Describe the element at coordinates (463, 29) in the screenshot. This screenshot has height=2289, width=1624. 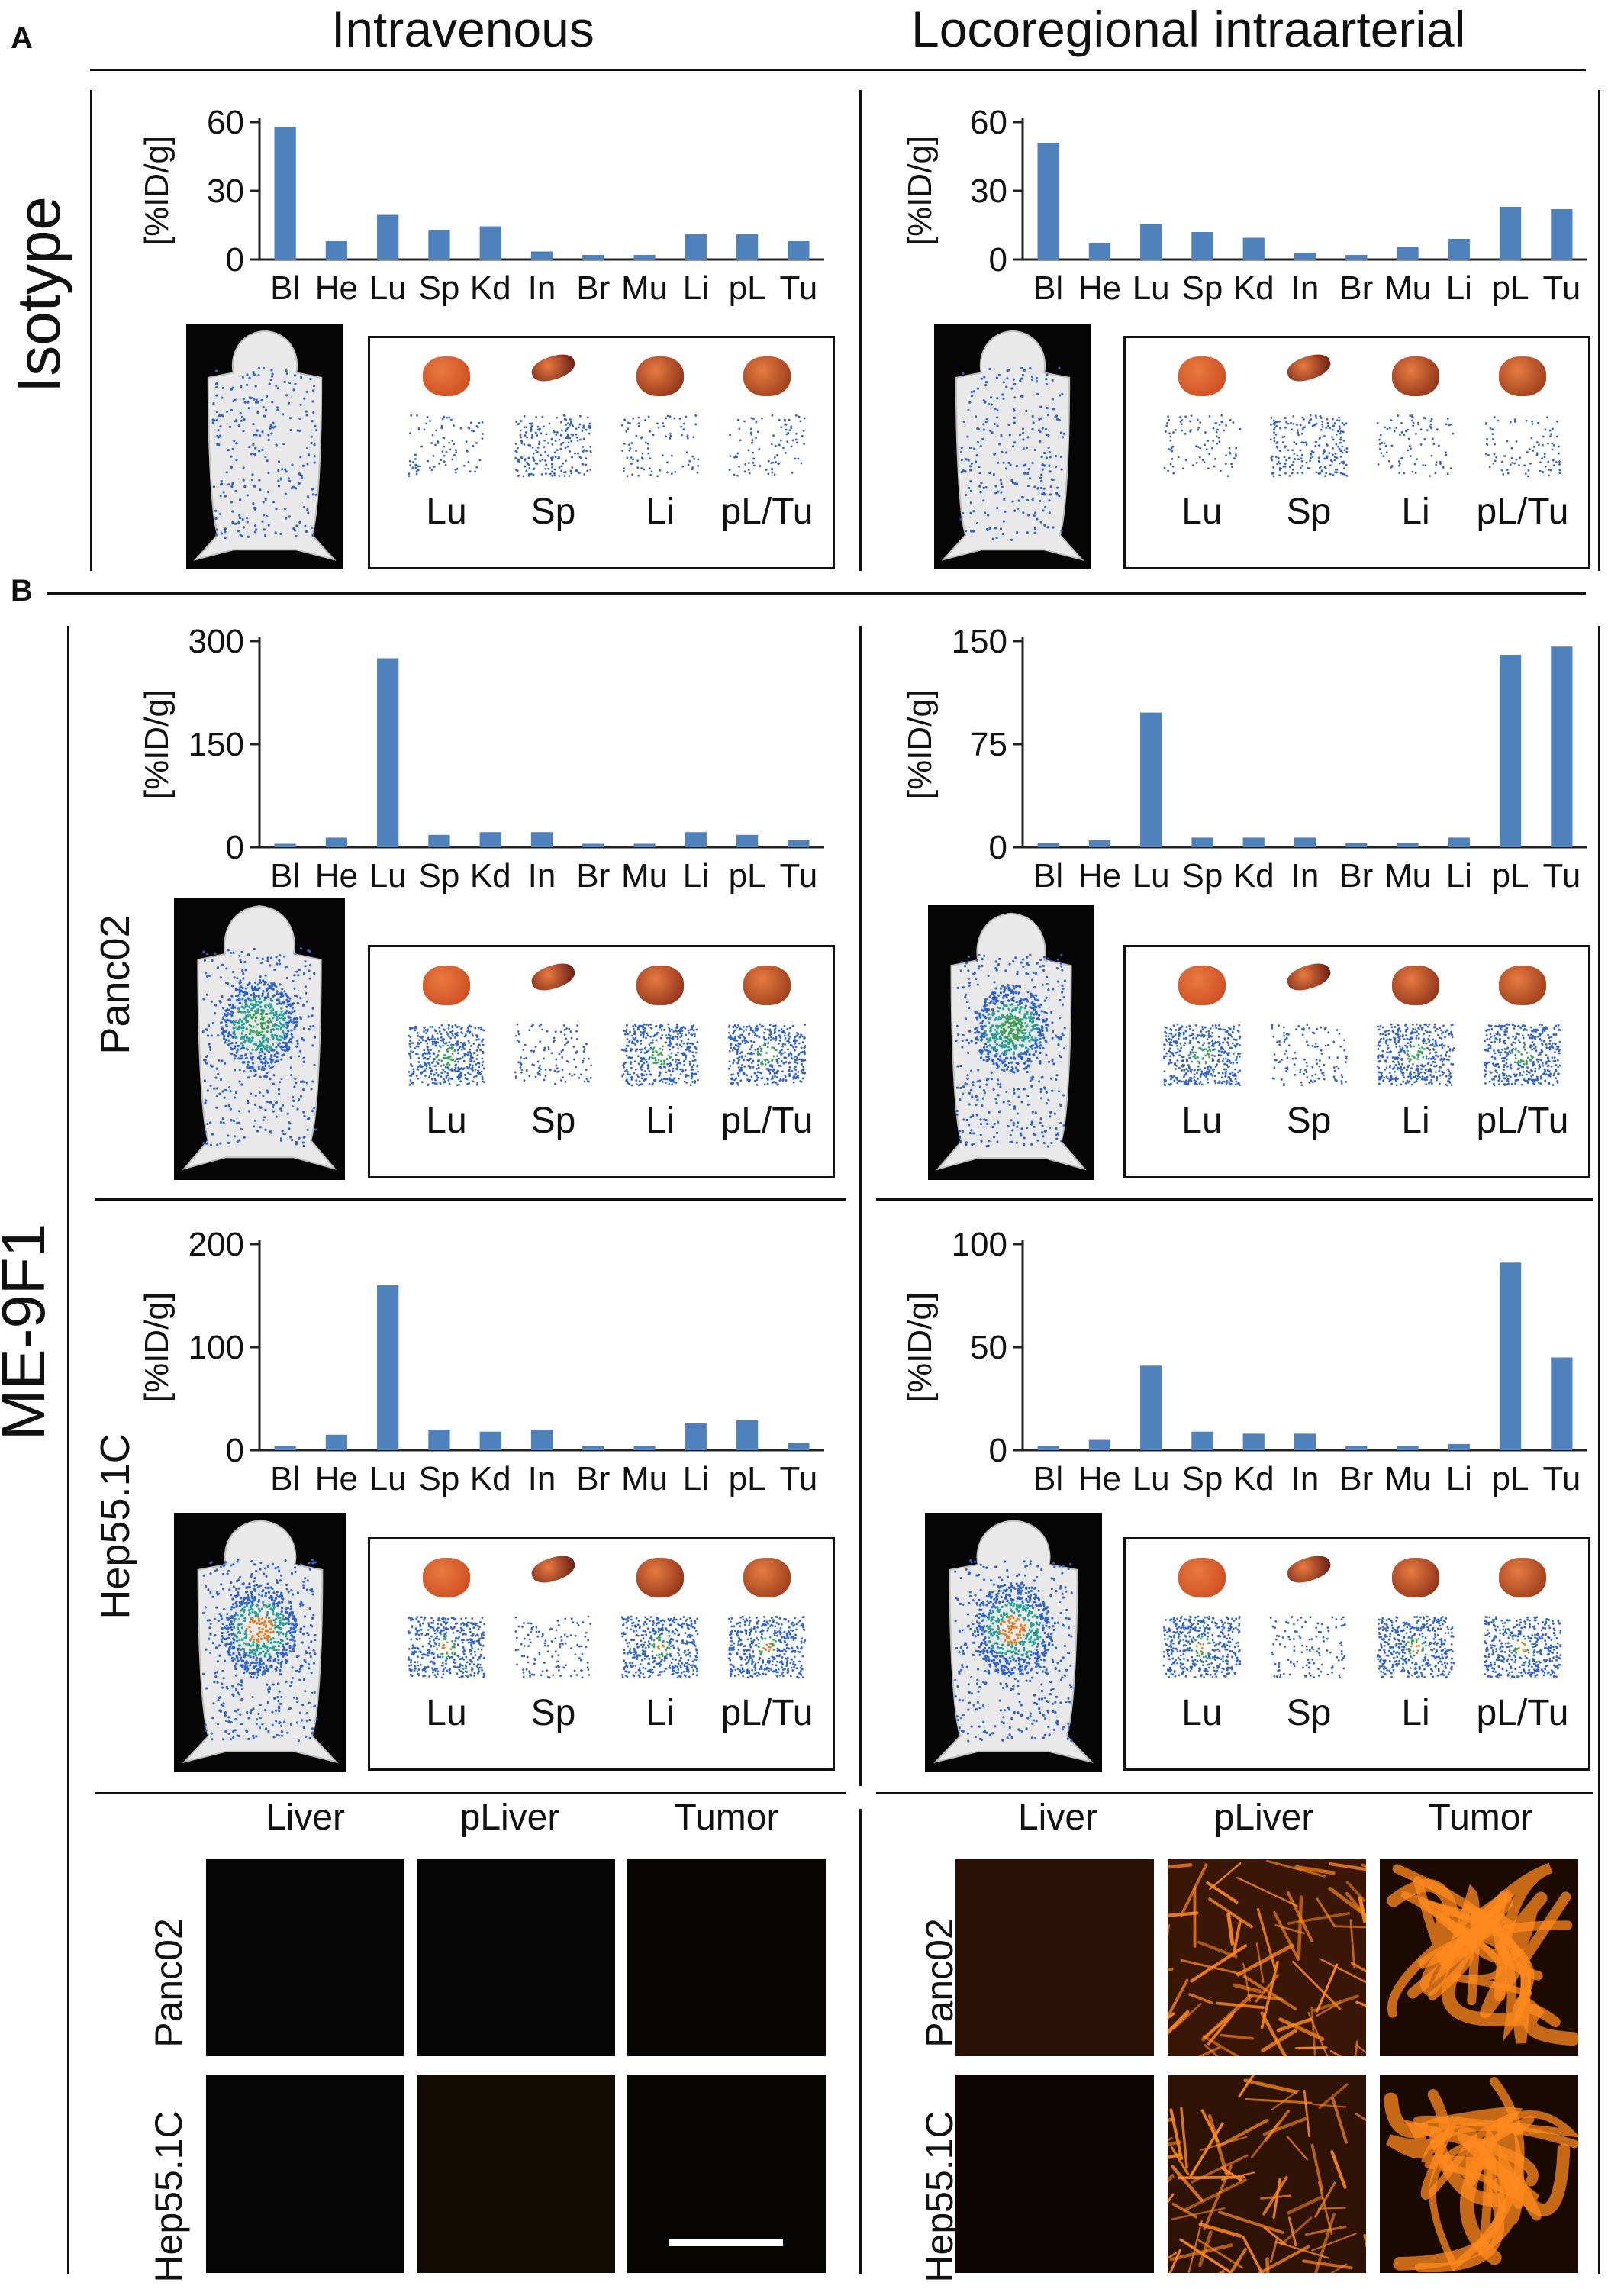
I see `column-title-intravenous: Intravenous` at that location.